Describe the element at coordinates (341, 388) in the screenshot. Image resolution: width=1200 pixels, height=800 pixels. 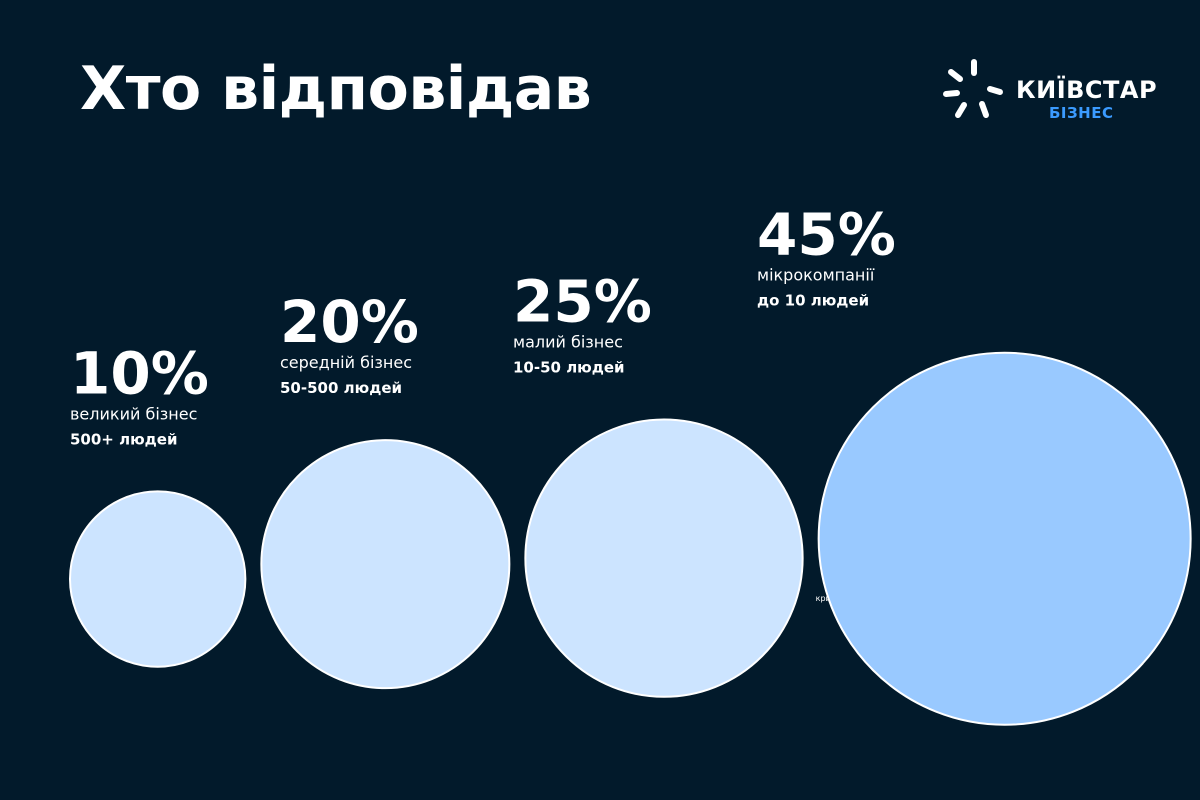
I see `bubble-2-size: 50-500 людей` at that location.